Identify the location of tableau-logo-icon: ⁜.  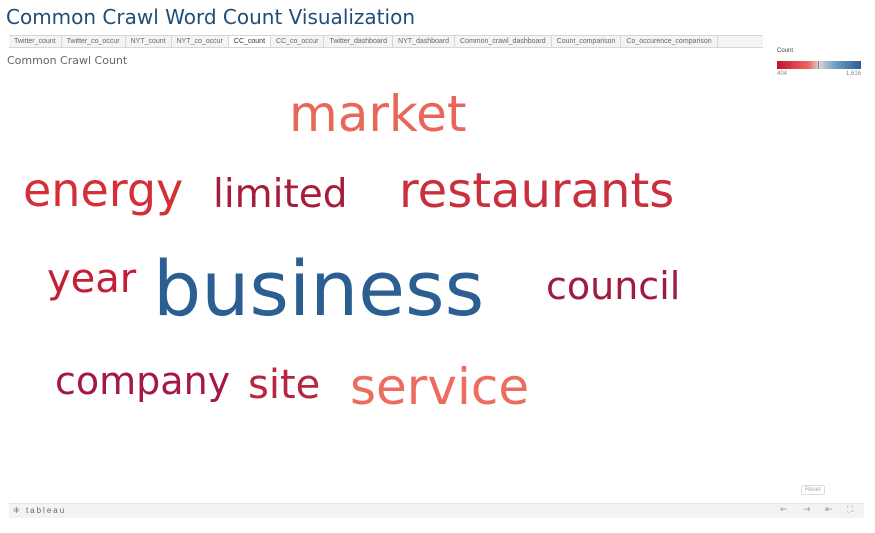
(19, 510).